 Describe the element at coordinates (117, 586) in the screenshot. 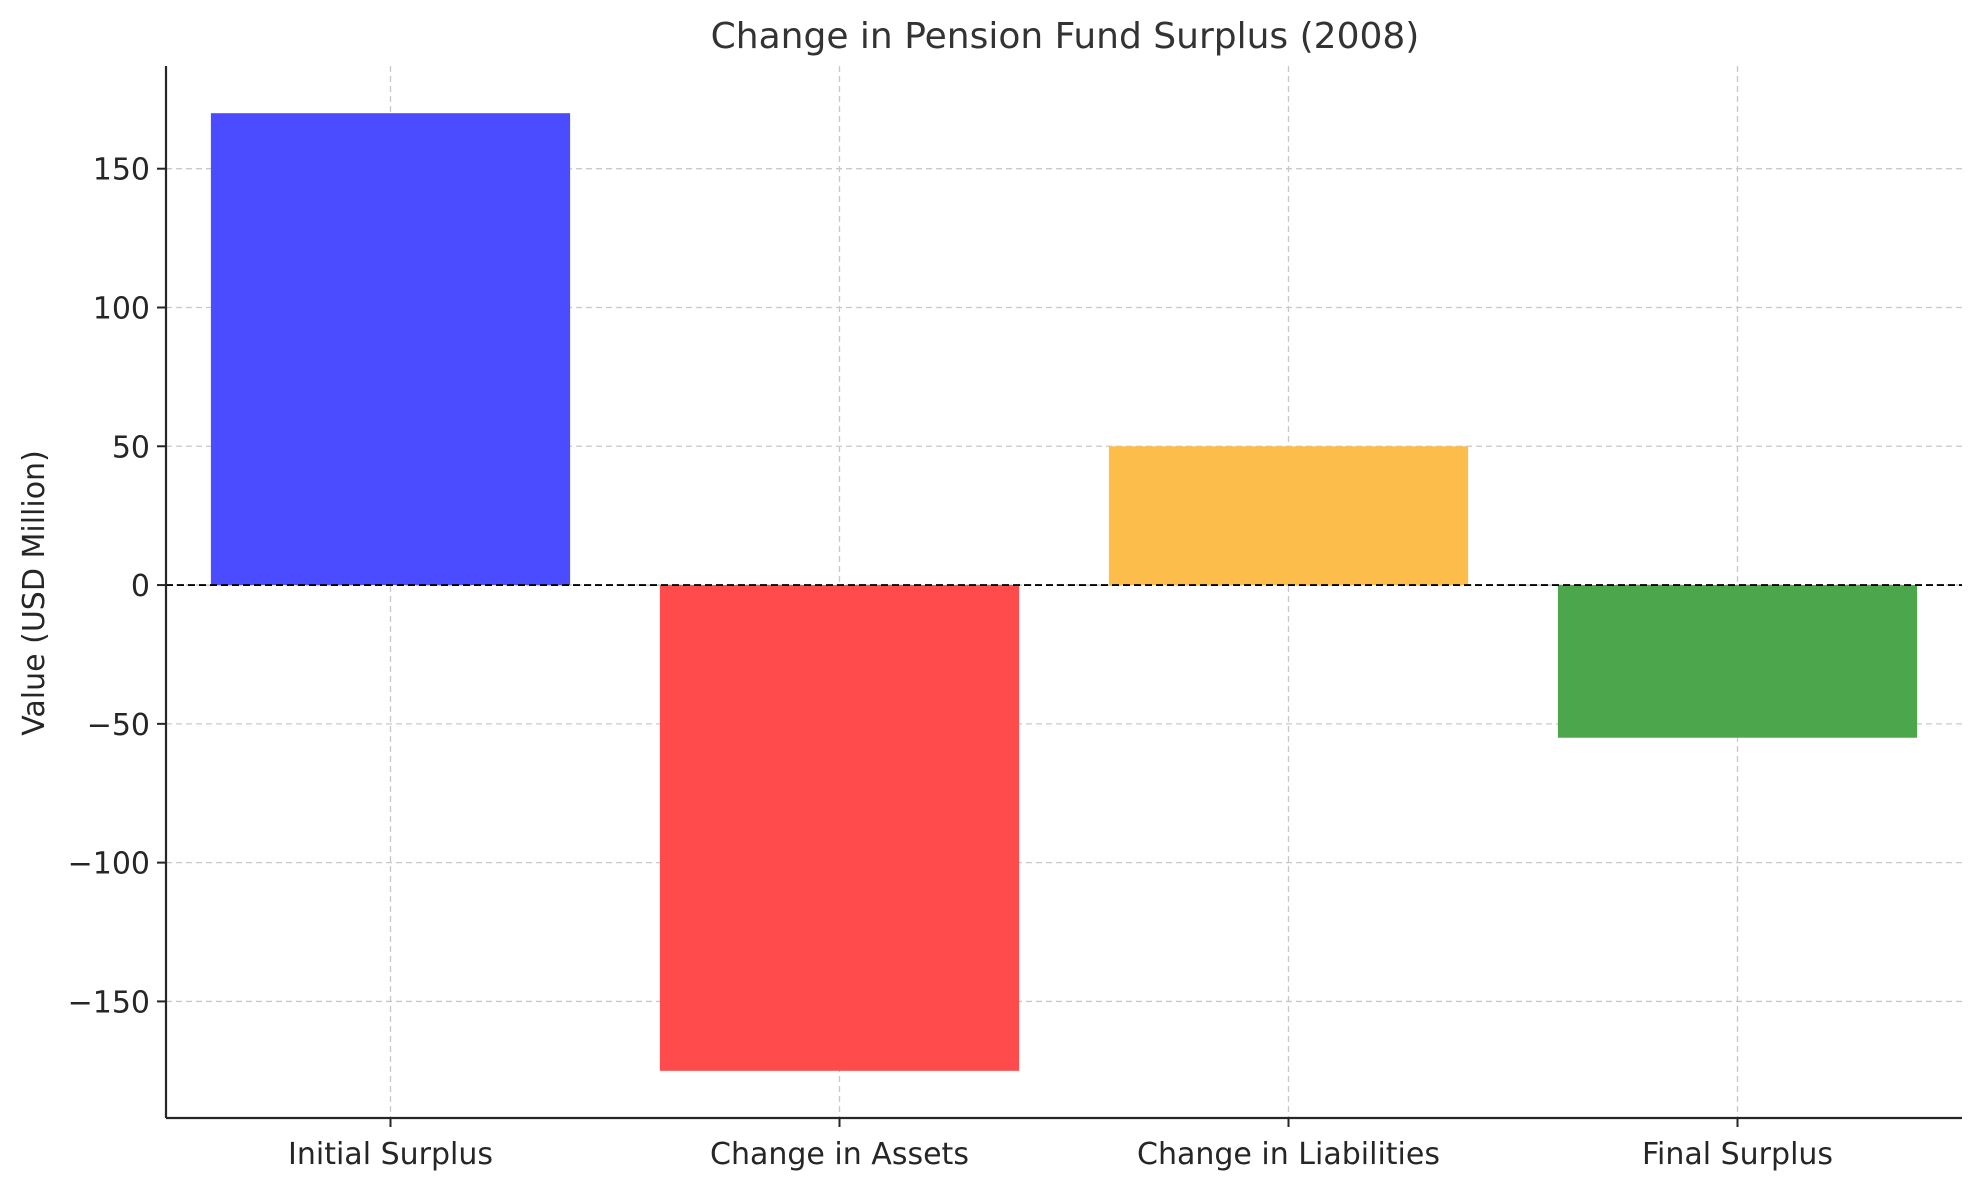

I see `y-ticks: 150 100 50 0 −50 −100 −150` at that location.